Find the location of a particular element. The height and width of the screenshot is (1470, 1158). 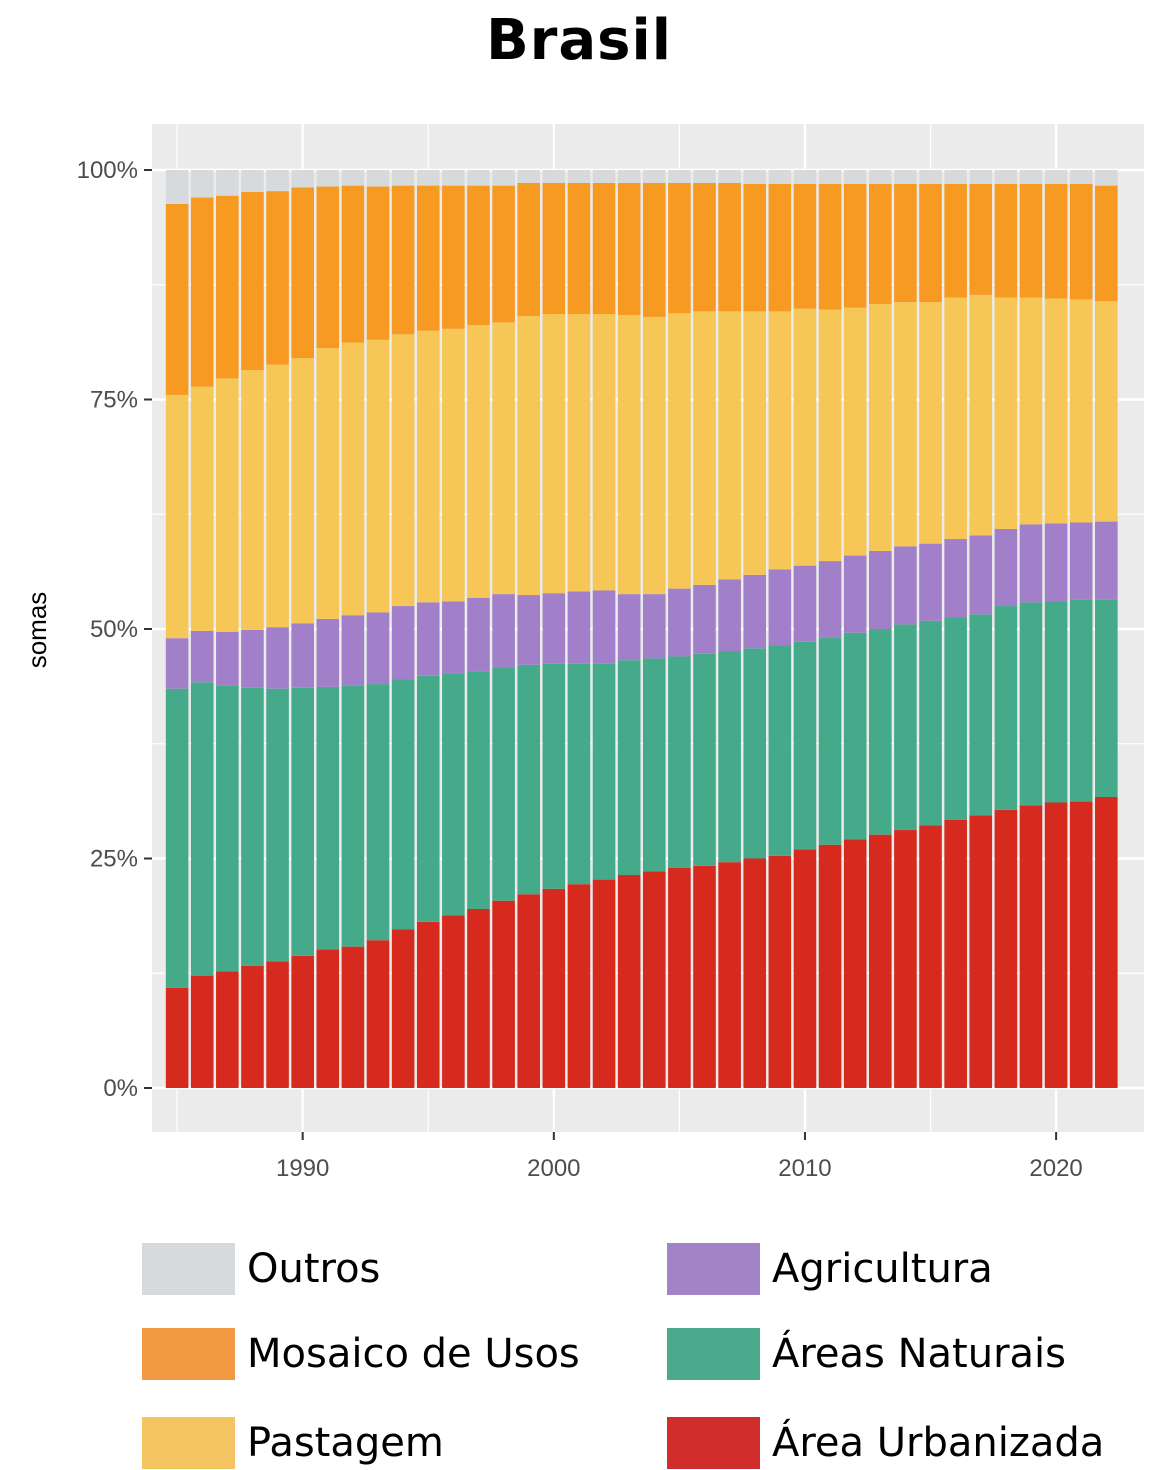

x-tick-label: 2000 is located at coordinates (553, 1168).